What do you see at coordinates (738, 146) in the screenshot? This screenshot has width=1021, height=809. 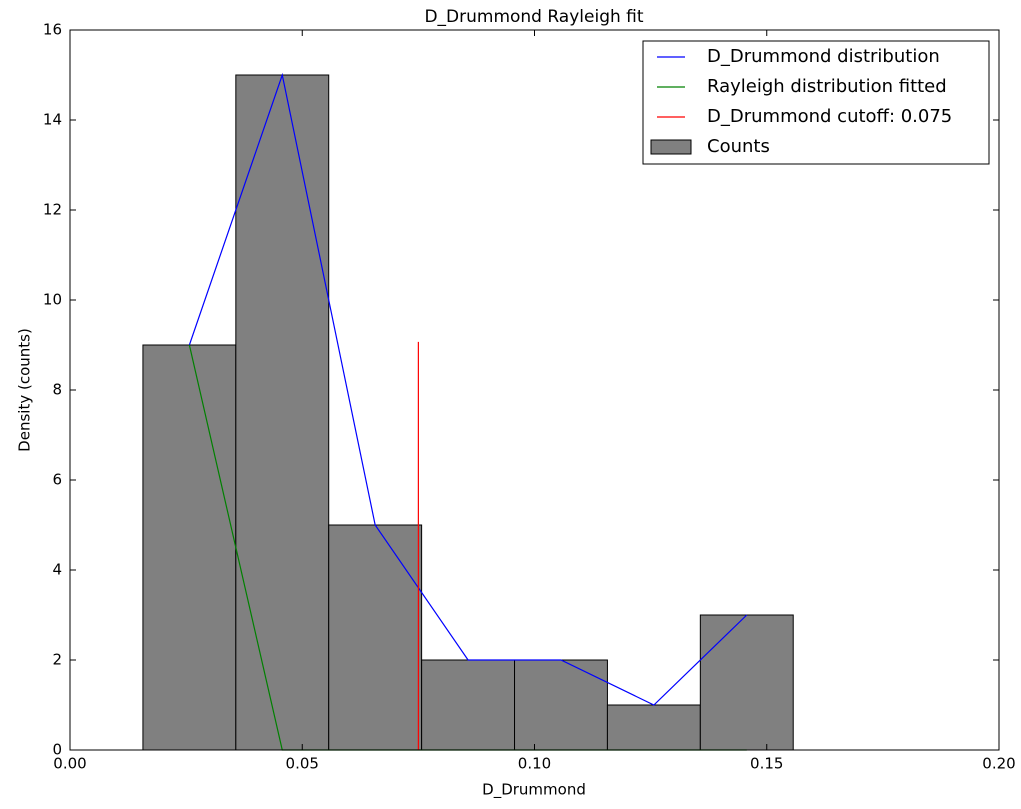 I see `legend-label: Counts` at bounding box center [738, 146].